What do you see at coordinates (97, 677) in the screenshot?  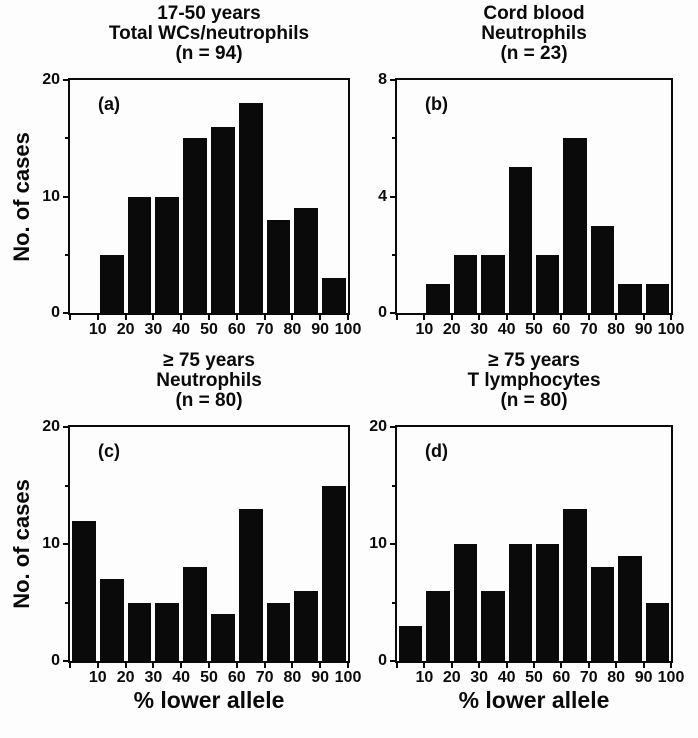 I see `x-tick-label: 10` at bounding box center [97, 677].